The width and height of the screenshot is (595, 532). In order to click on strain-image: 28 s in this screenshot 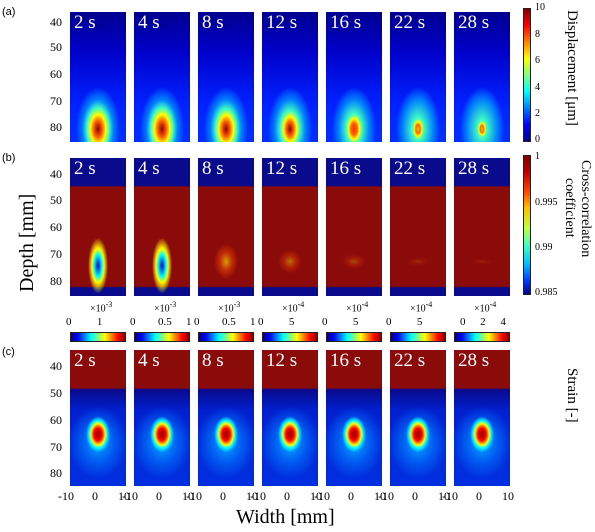, I will do `click(482, 418)`.